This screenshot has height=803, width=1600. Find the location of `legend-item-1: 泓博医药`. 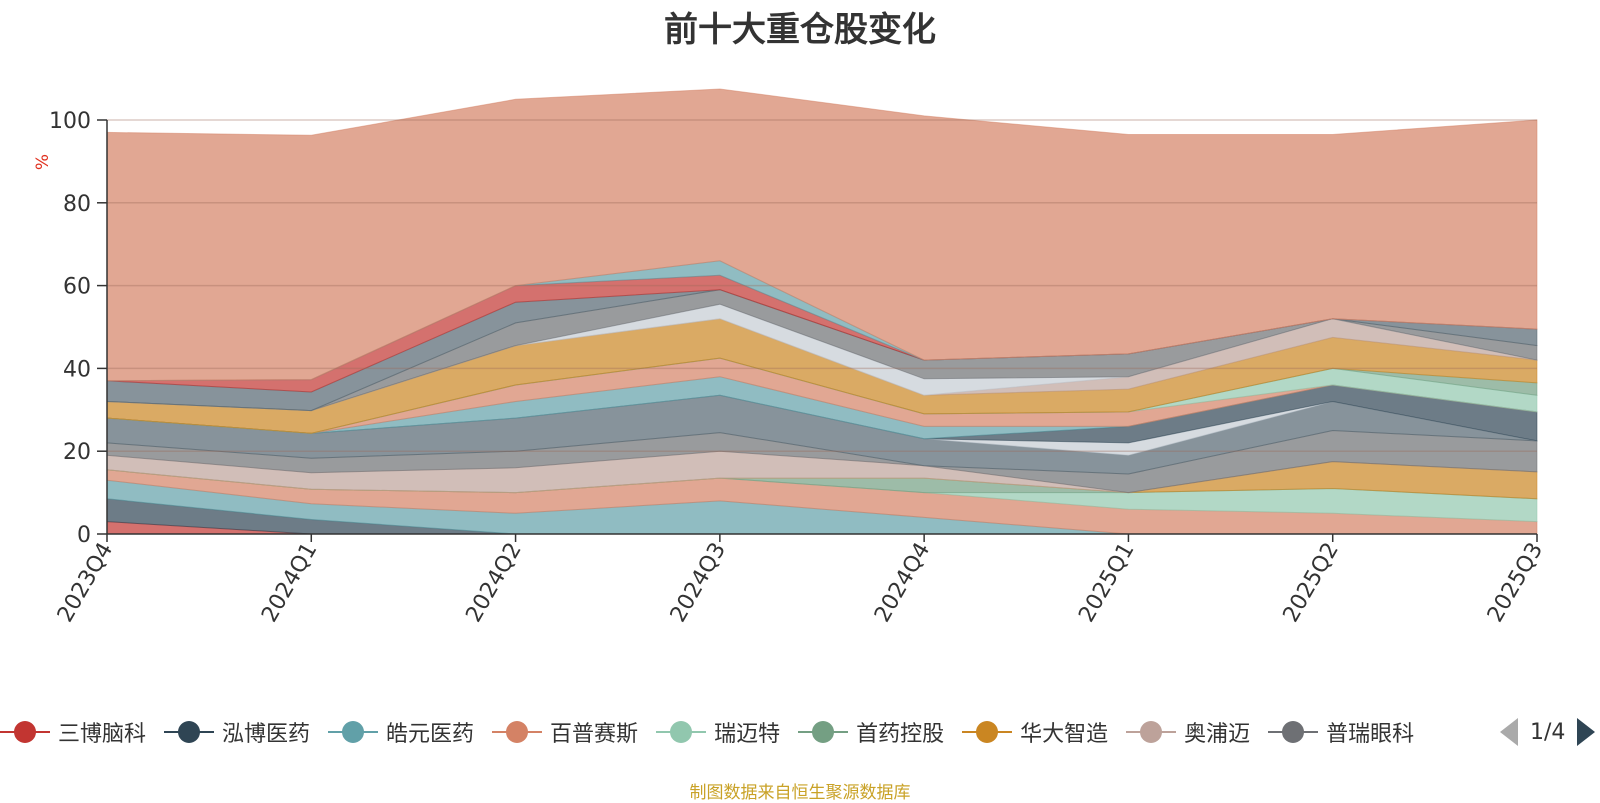

legend-item-1: 泓博医药 is located at coordinates (237, 732).